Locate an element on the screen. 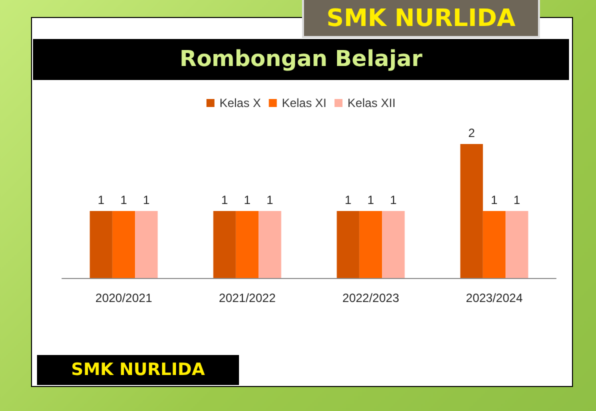 This screenshot has height=411, width=596. chart-title: Rombongan Belajar is located at coordinates (301, 59).